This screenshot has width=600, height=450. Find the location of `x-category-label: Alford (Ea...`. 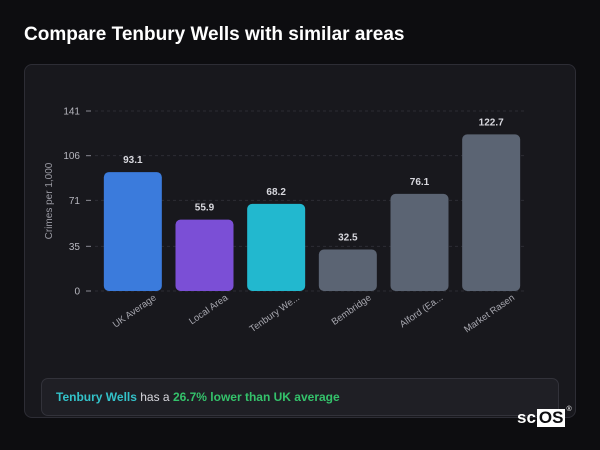

x-category-label: Alford (Ea... is located at coordinates (421, 311).